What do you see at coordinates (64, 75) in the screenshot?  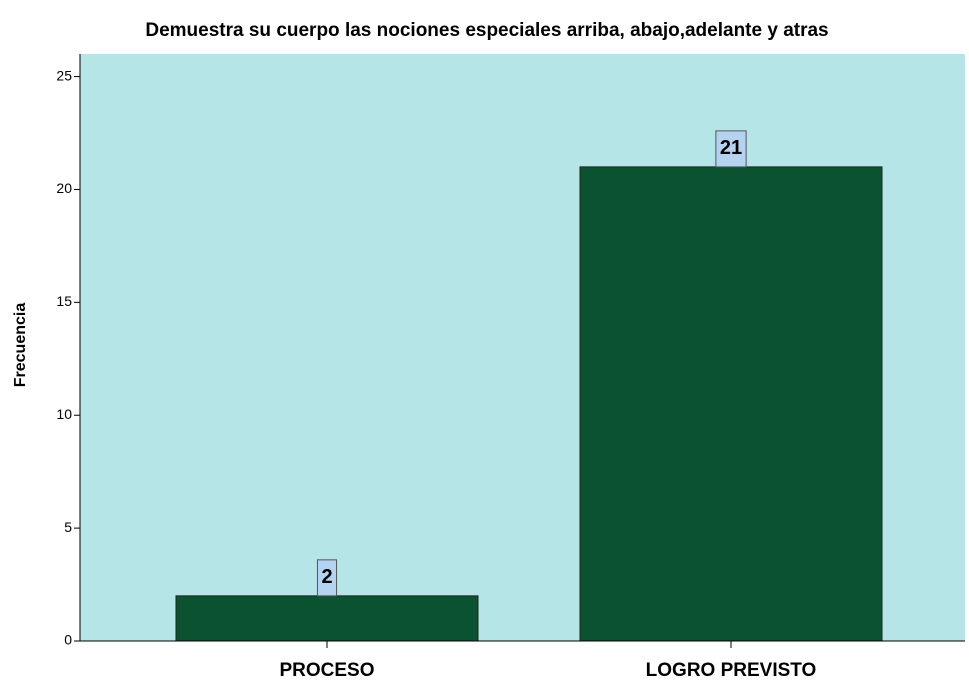 I see `y-tick-label: 25` at bounding box center [64, 75].